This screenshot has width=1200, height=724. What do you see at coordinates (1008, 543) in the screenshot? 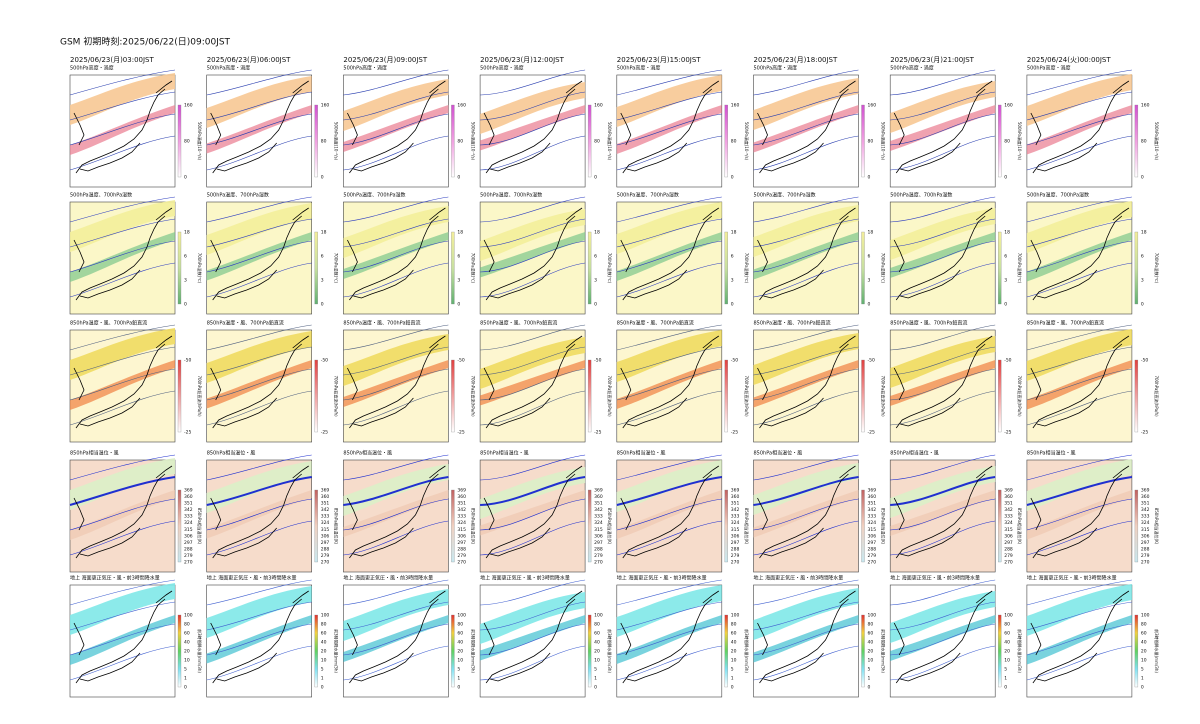
I see `colorbar-tick: 297` at bounding box center [1008, 543].